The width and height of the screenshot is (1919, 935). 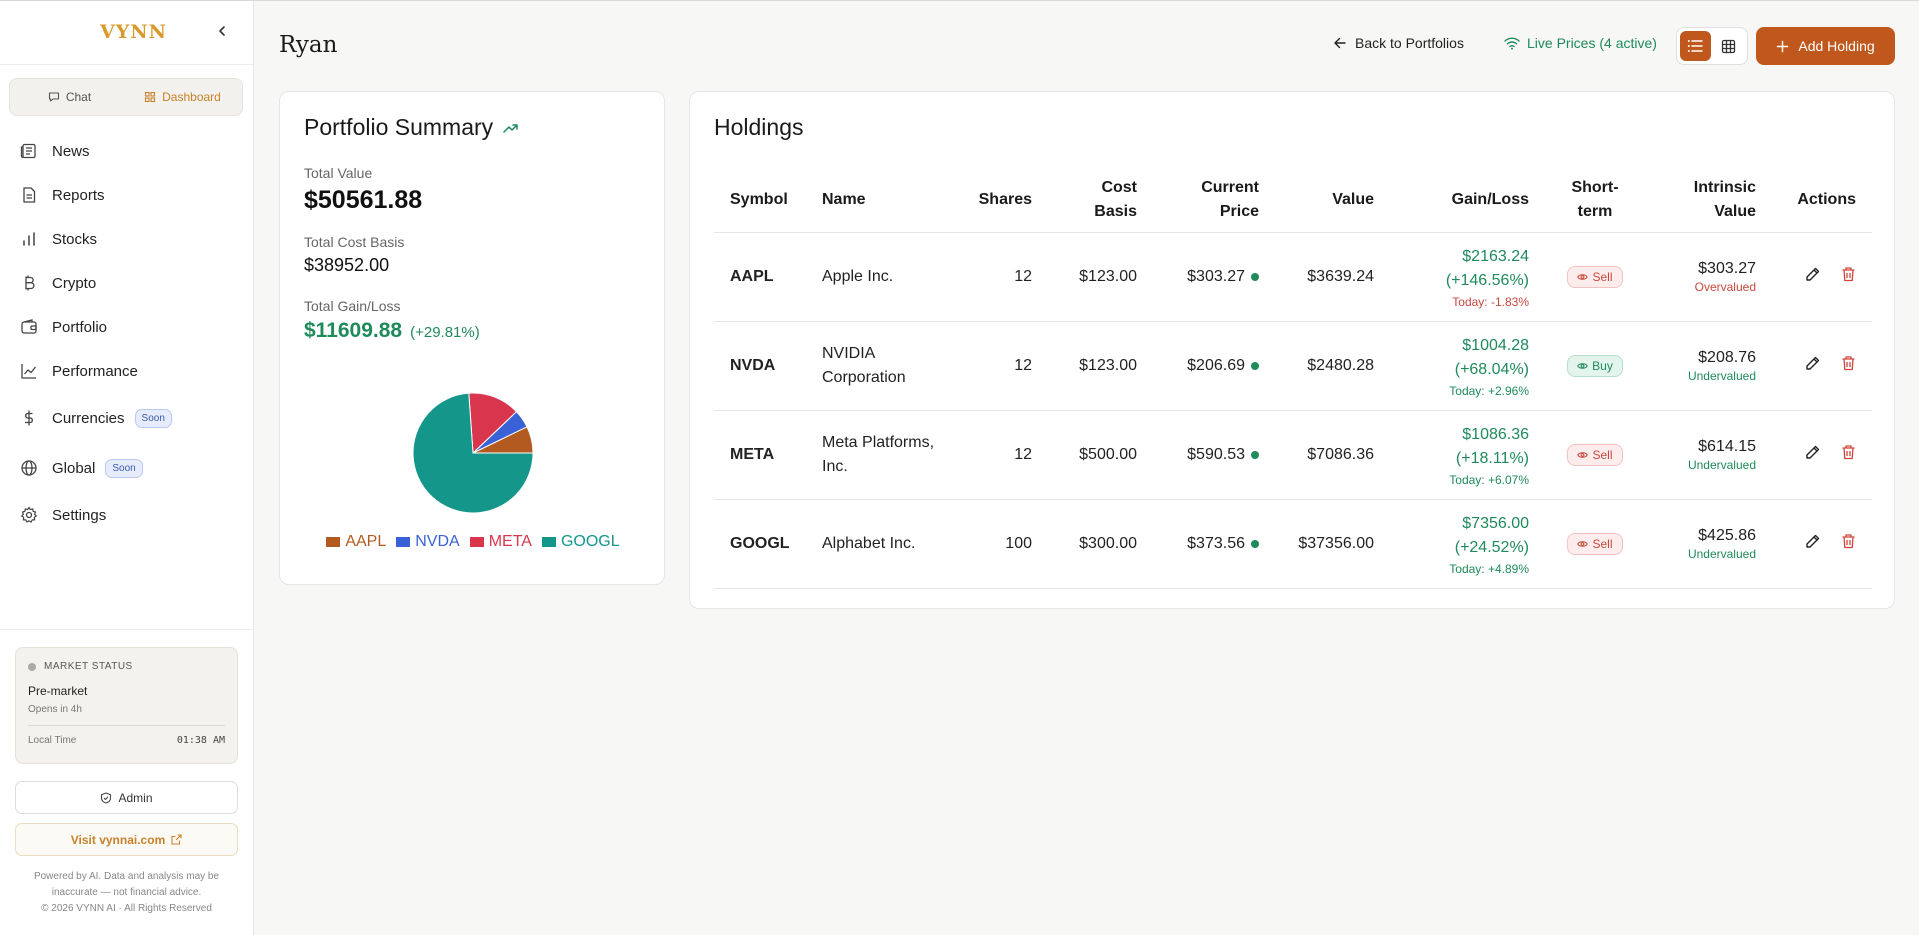 What do you see at coordinates (878, 442) in the screenshot?
I see `name-line: Meta Platforms,` at bounding box center [878, 442].